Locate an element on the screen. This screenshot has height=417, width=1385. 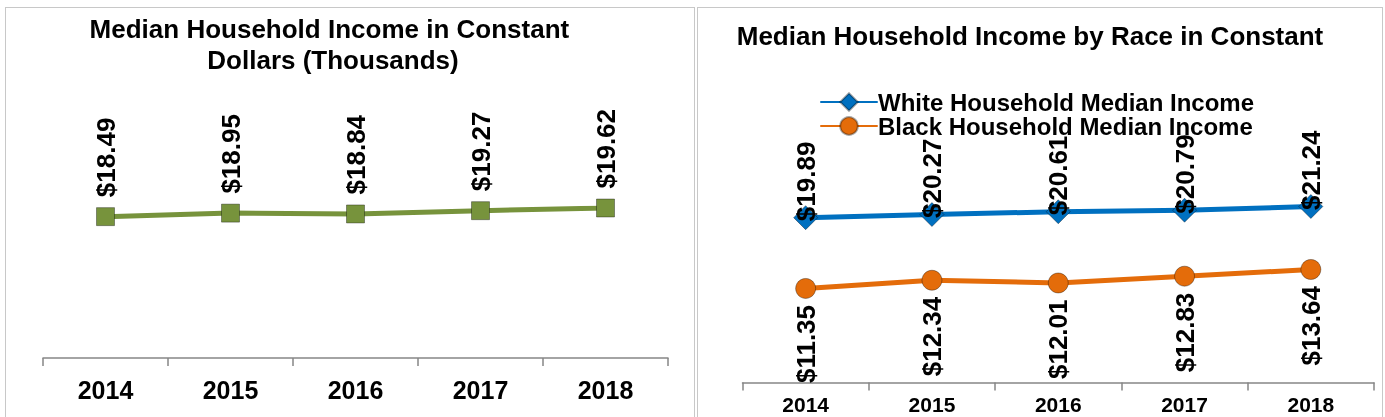
chart-title: Median Household Income by Race in Constant is located at coordinates (1030, 35).